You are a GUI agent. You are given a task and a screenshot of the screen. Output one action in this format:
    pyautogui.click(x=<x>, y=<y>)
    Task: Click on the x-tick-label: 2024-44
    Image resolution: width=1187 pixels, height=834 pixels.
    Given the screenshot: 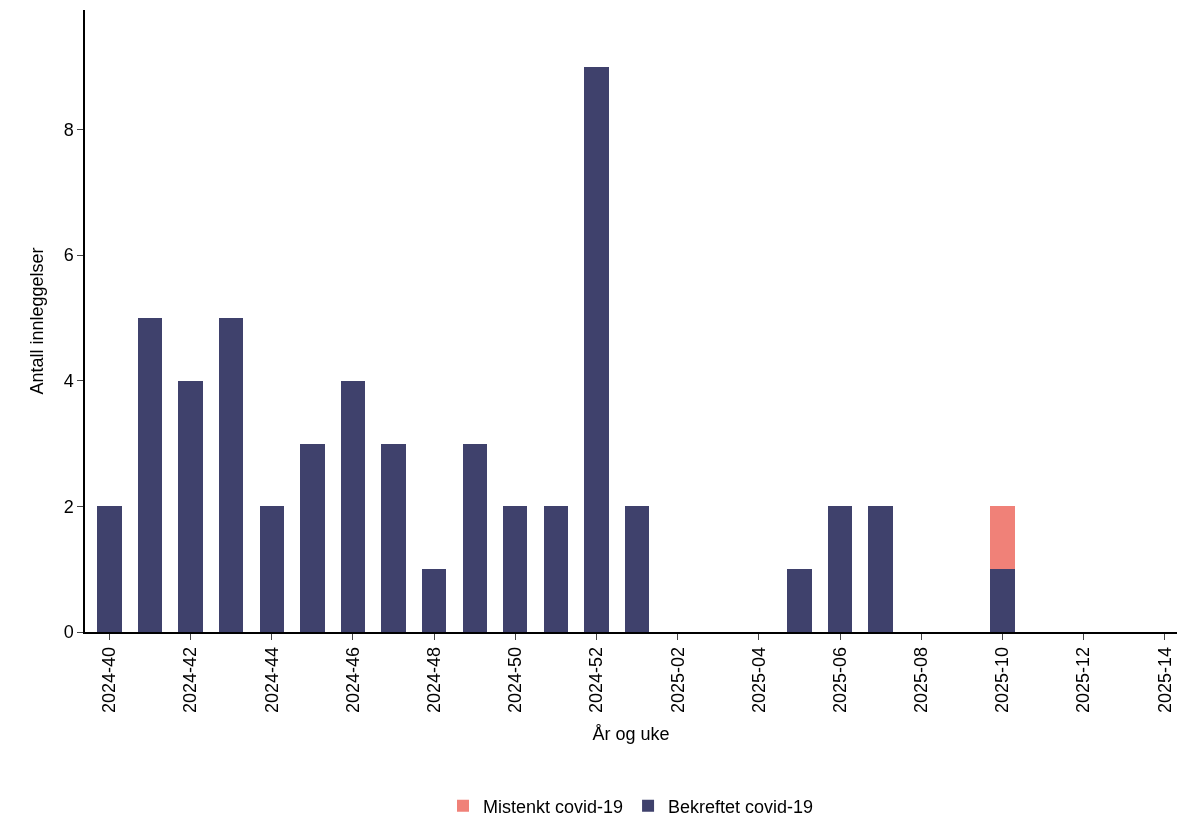 What is the action you would take?
    pyautogui.click(x=271, y=680)
    